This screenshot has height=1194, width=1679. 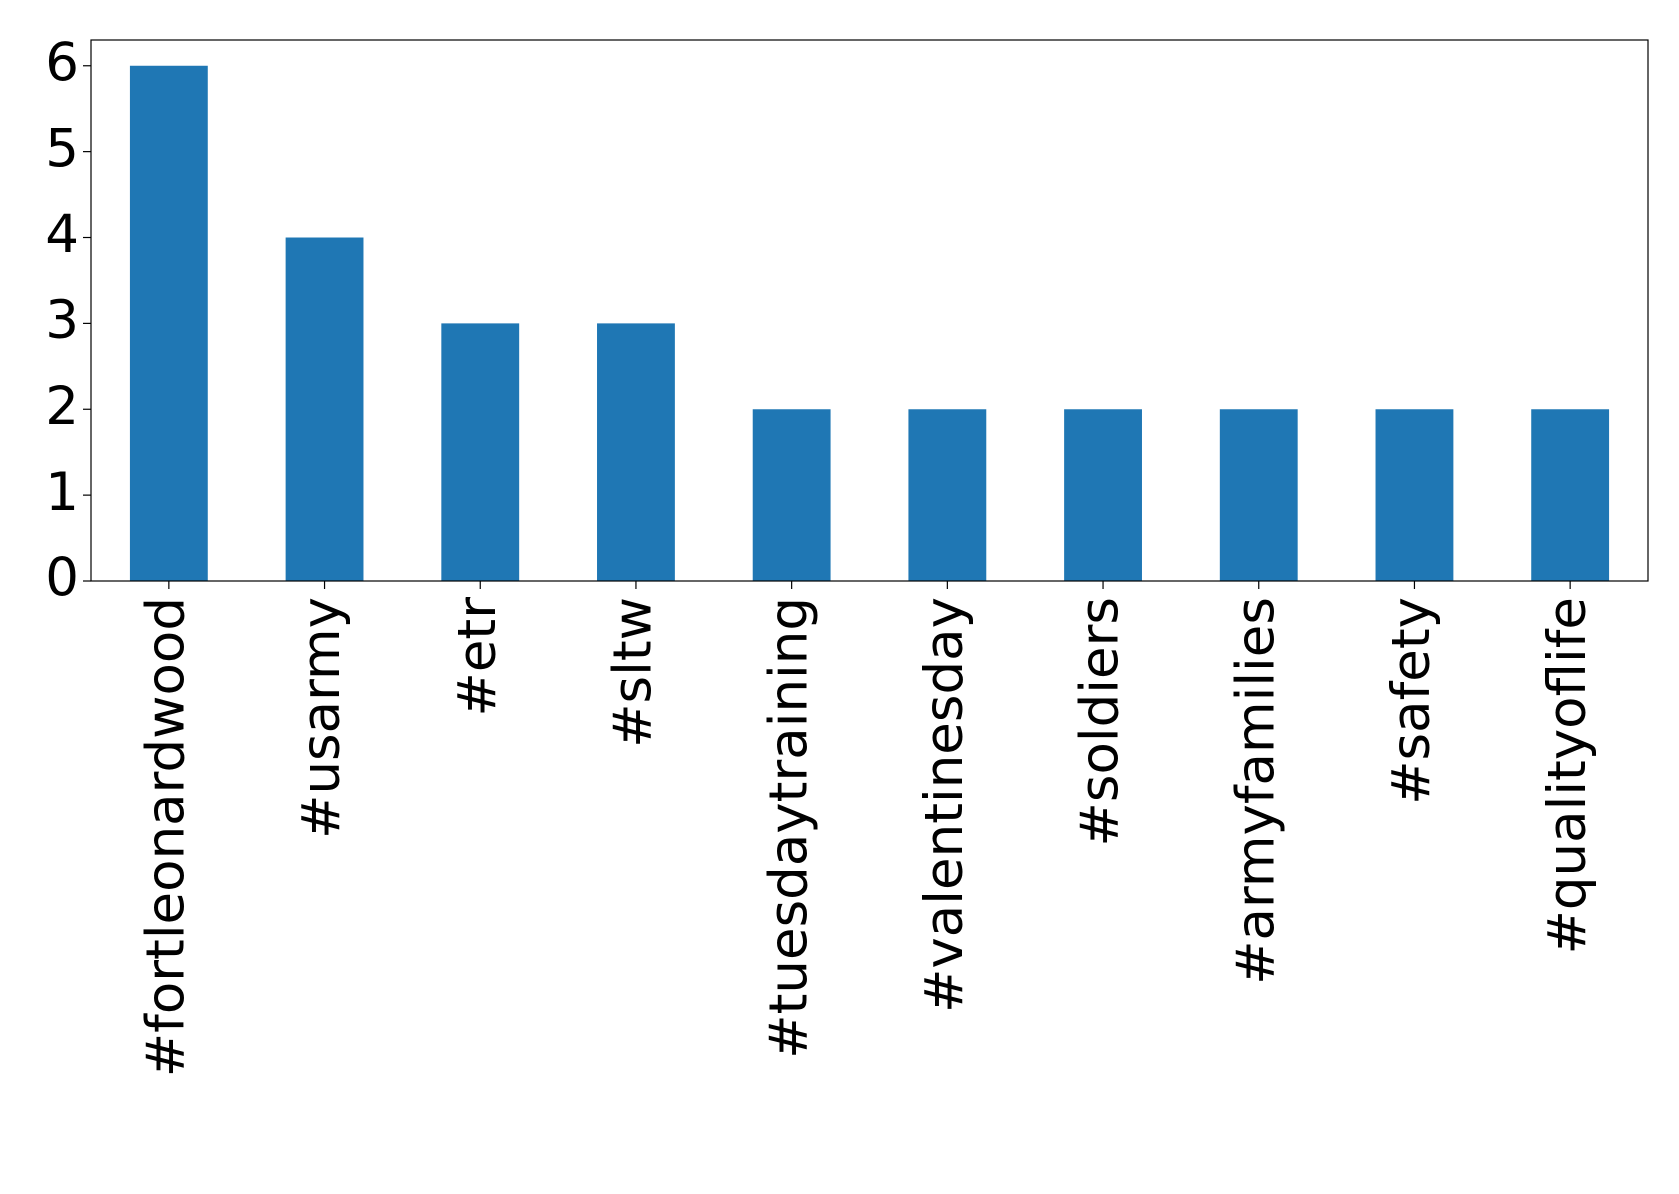 What do you see at coordinates (321, 718) in the screenshot?
I see `x-tick-label: #usarmy` at bounding box center [321, 718].